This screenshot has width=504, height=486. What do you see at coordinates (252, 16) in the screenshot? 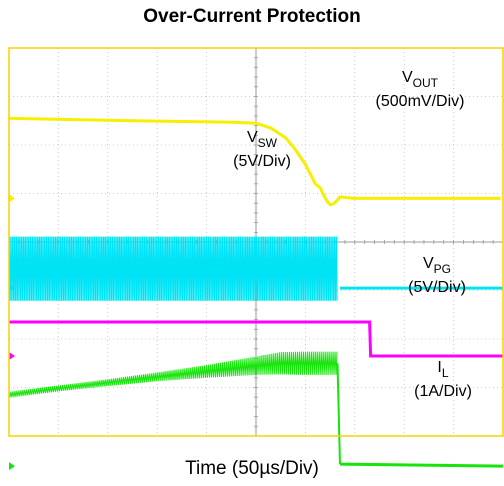
I see `chart-title: Over-Current Protection` at bounding box center [252, 16].